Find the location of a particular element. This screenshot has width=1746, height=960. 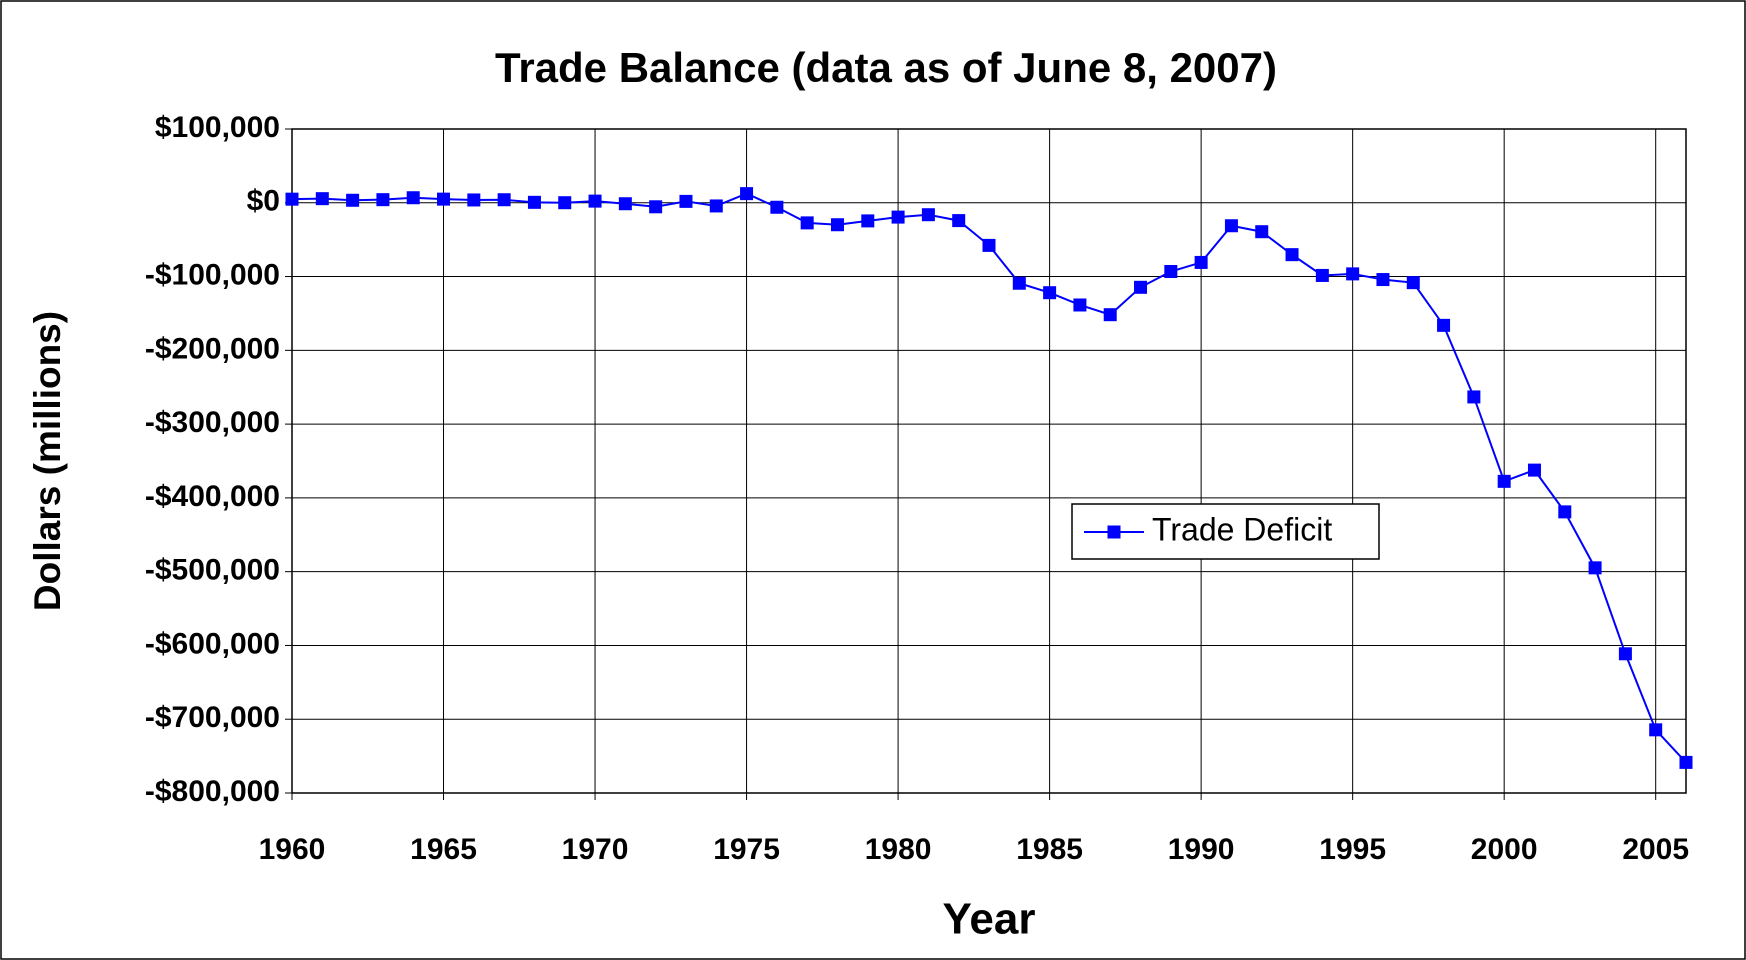

x-tick-label: 1970 is located at coordinates (595, 849).